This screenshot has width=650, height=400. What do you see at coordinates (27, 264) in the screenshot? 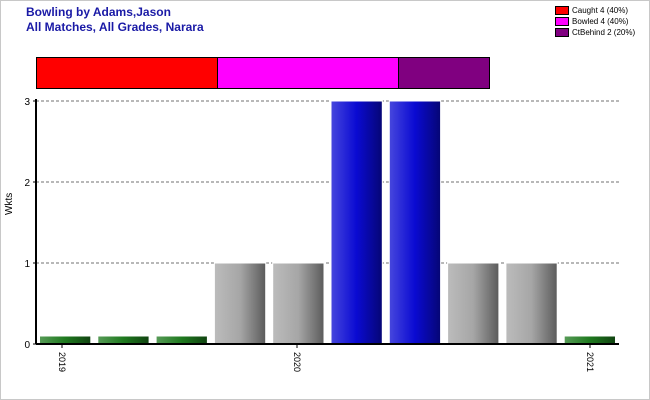
I see `y-tick-label: 1` at bounding box center [27, 264].